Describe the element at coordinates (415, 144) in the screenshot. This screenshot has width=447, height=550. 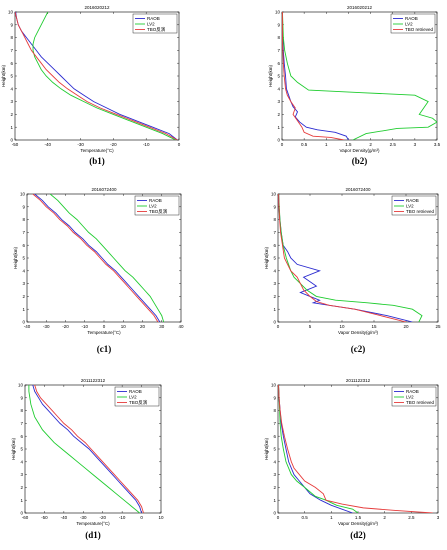
I see `x-tick-label: 3` at that location.